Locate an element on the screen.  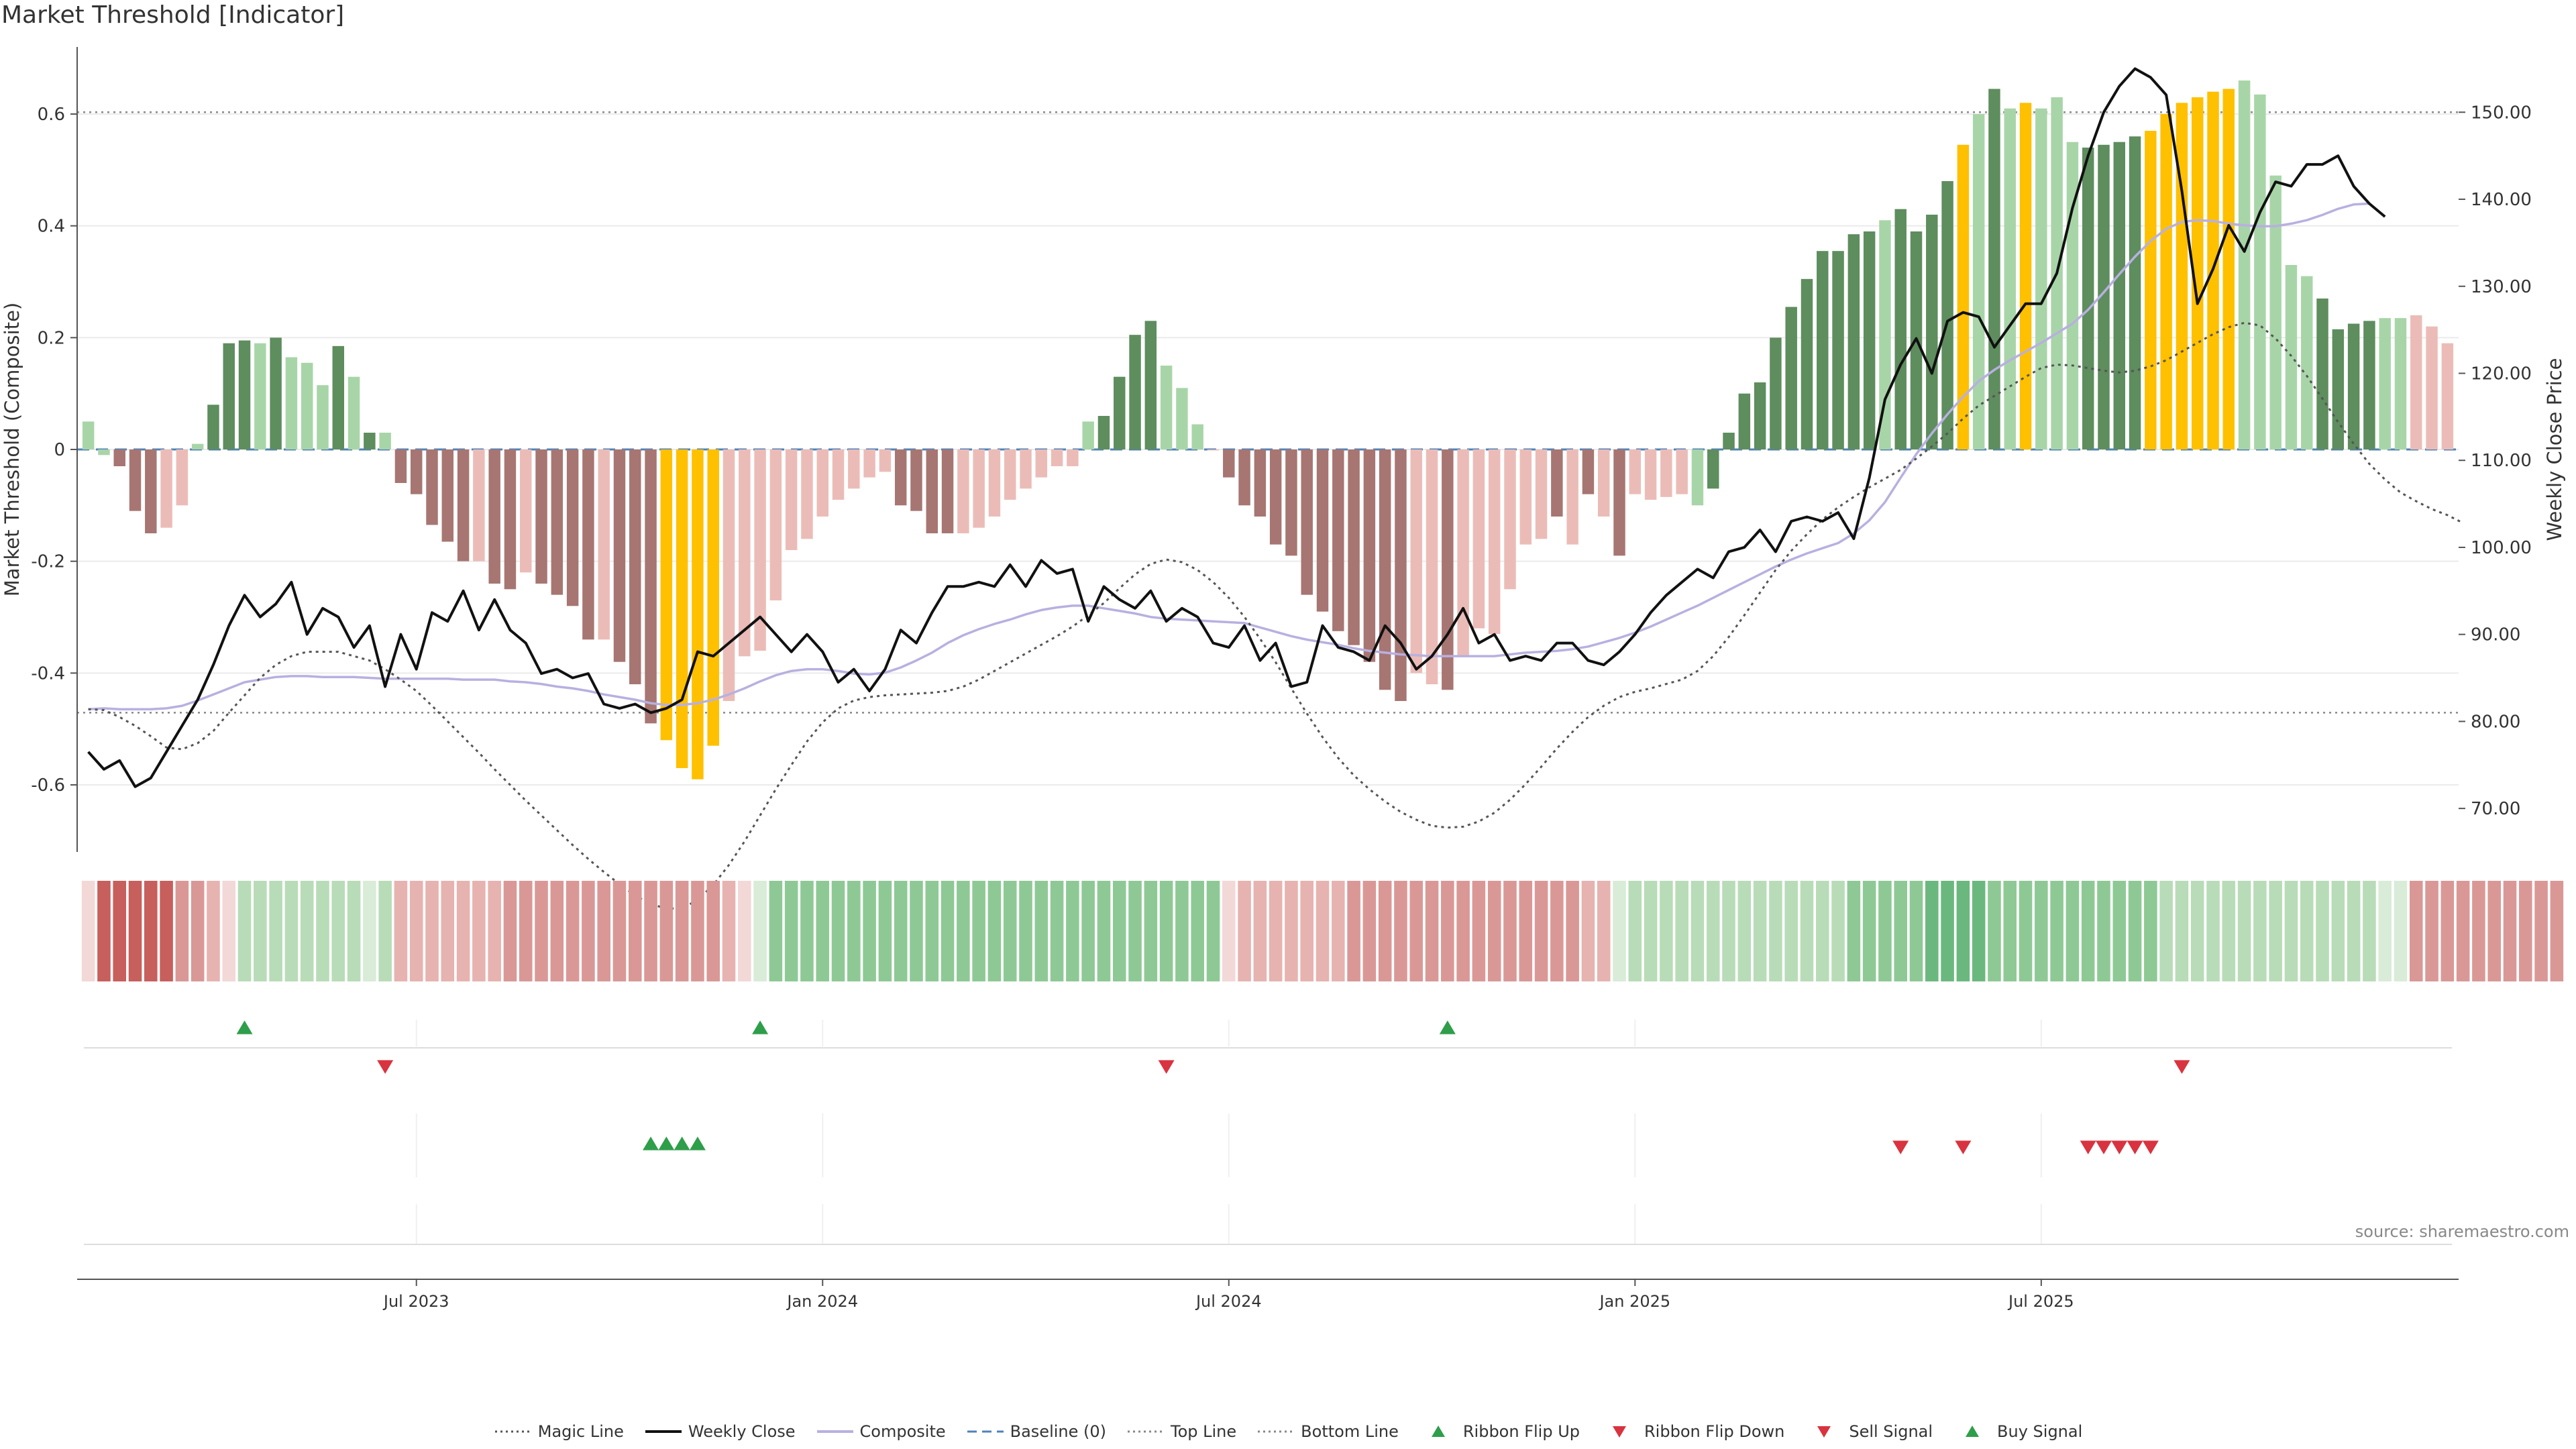
x-tick-label: Jul 2024 is located at coordinates (1228, 1301).